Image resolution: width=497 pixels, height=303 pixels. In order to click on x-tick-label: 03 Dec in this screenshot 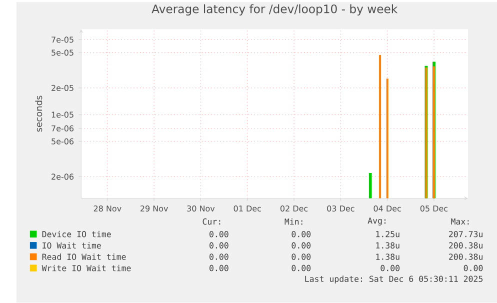, I will do `click(340, 209)`.